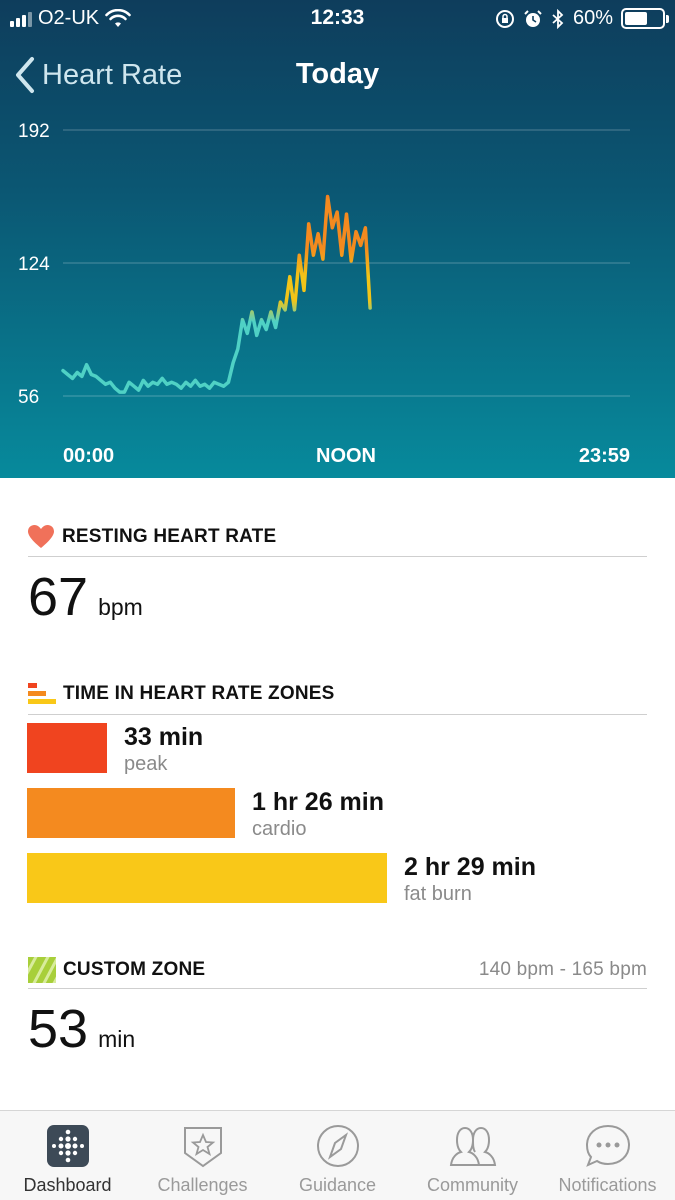 The height and width of the screenshot is (1200, 675). I want to click on resting-heart-rate-header: RESTING HEART RATE, so click(337, 537).